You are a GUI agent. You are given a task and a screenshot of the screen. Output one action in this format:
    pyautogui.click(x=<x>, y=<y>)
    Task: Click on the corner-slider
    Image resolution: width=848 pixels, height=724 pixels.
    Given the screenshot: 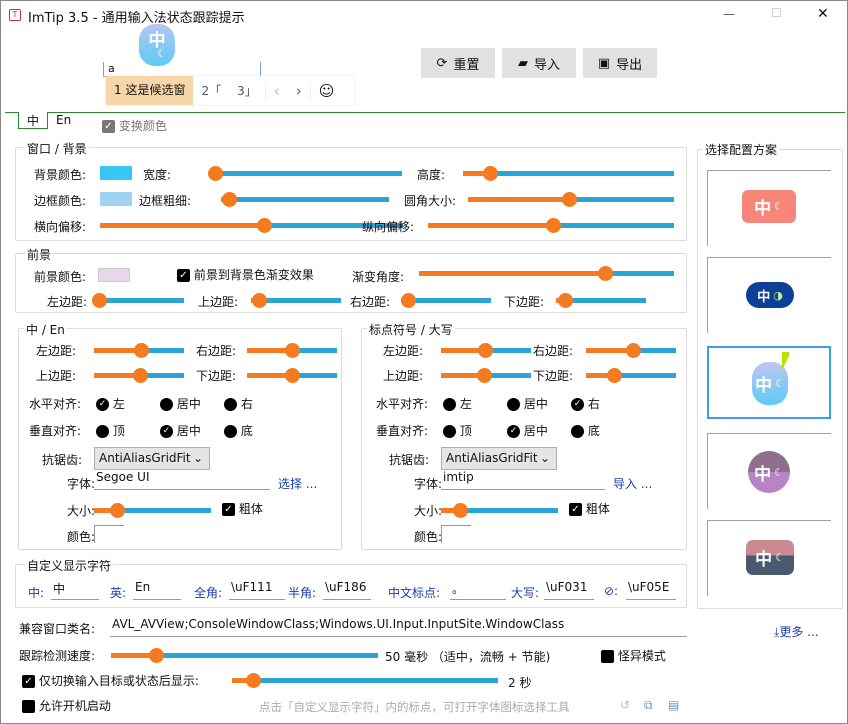 What is the action you would take?
    pyautogui.click(x=571, y=199)
    